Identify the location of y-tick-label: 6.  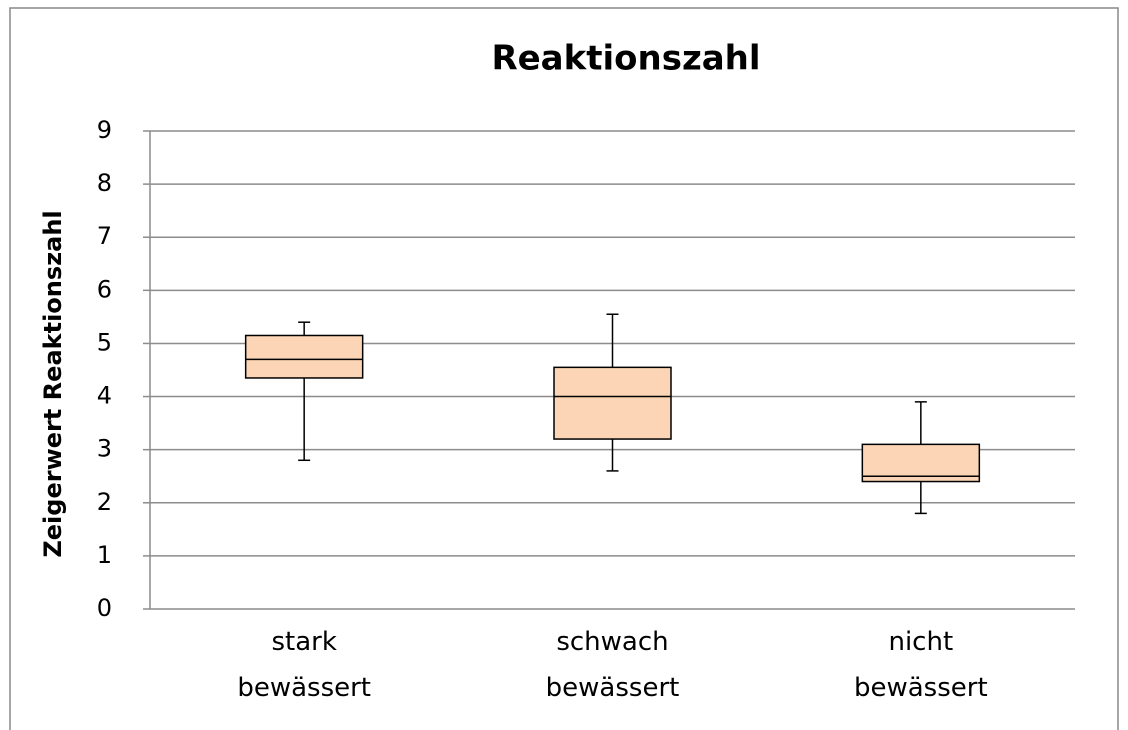
(104, 289).